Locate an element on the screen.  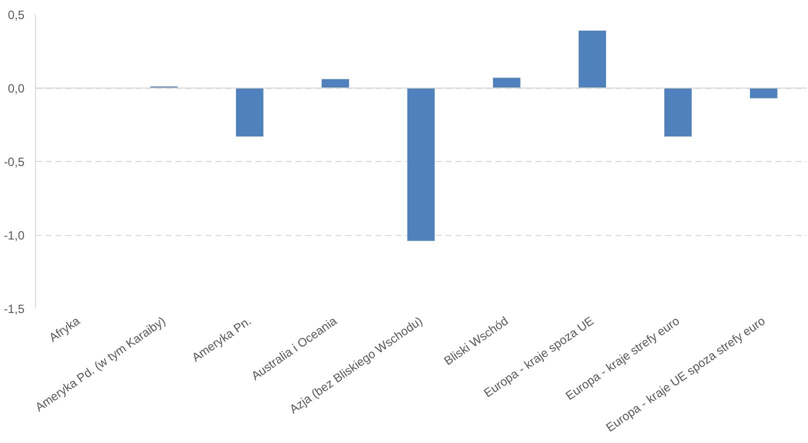
y-tick-label: 0,0 is located at coordinates (16, 89).